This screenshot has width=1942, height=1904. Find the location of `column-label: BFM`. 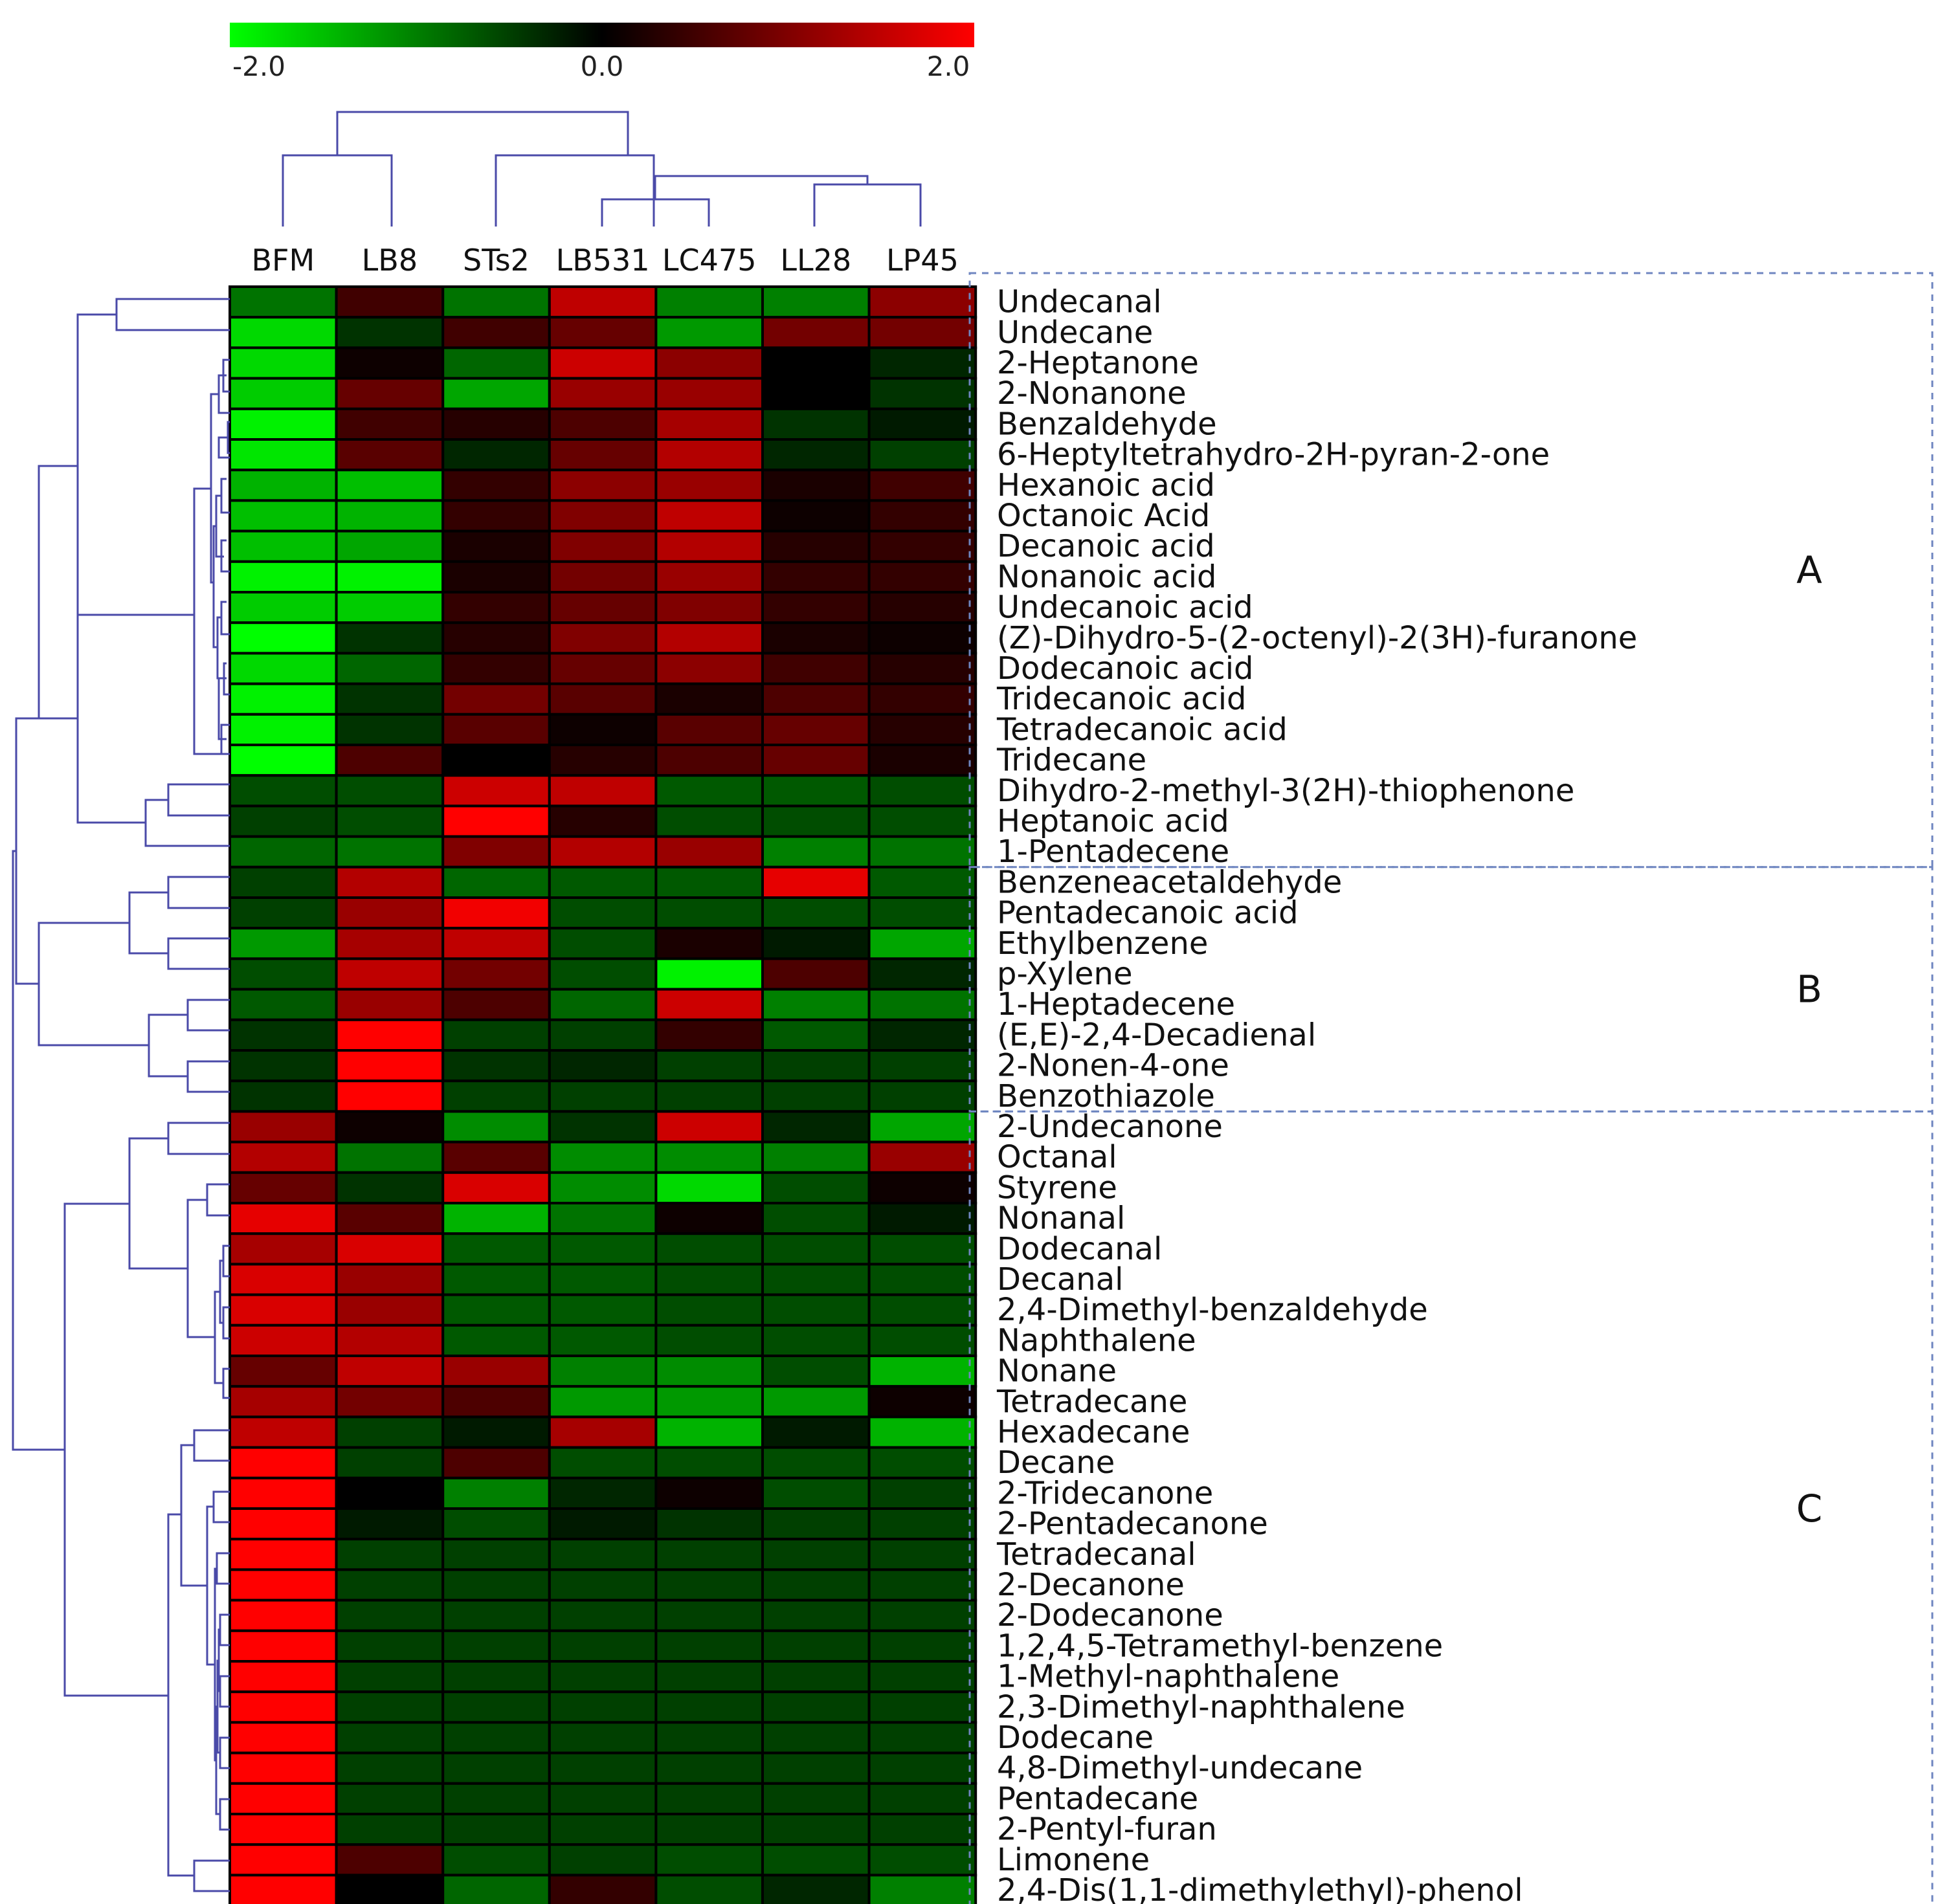

column-label: BFM is located at coordinates (283, 261).